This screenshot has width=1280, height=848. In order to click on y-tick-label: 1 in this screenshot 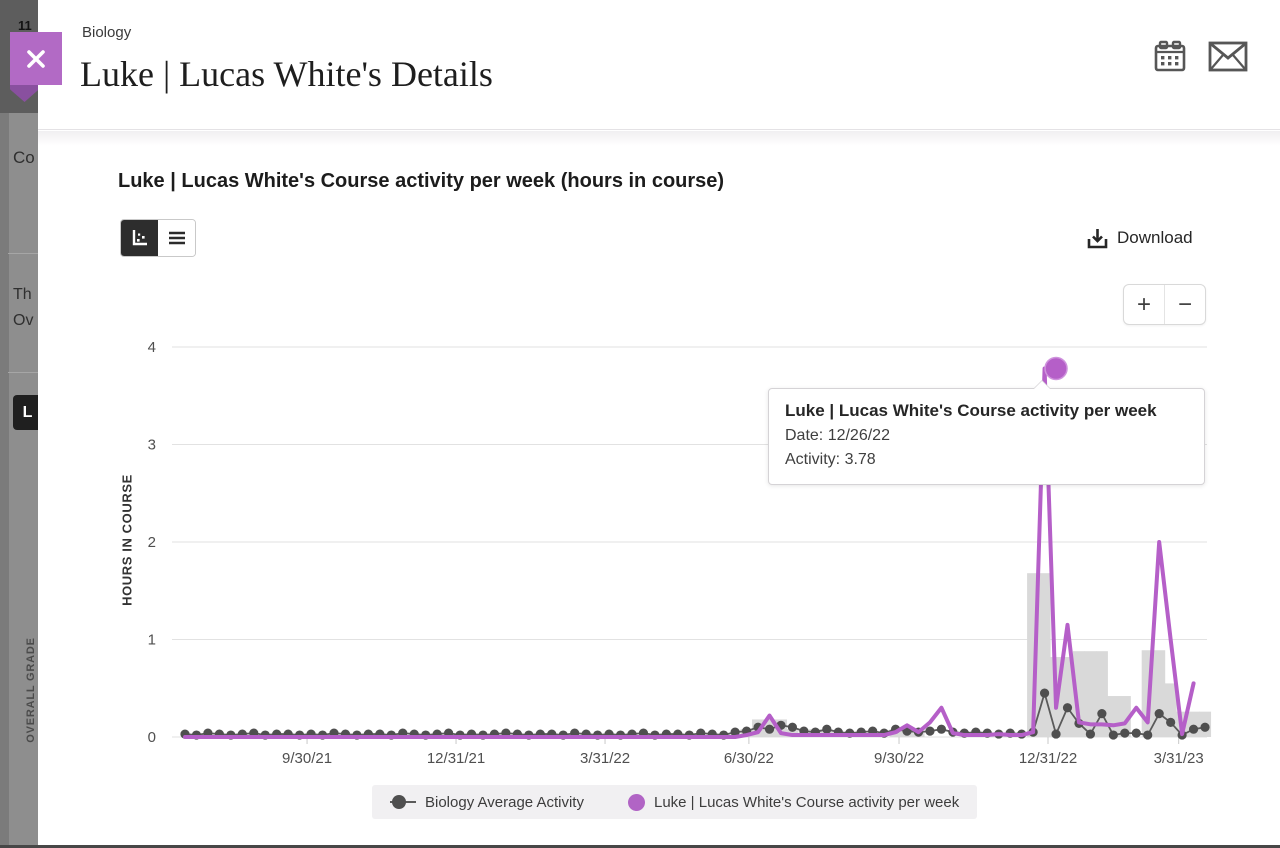, I will do `click(152, 640)`.